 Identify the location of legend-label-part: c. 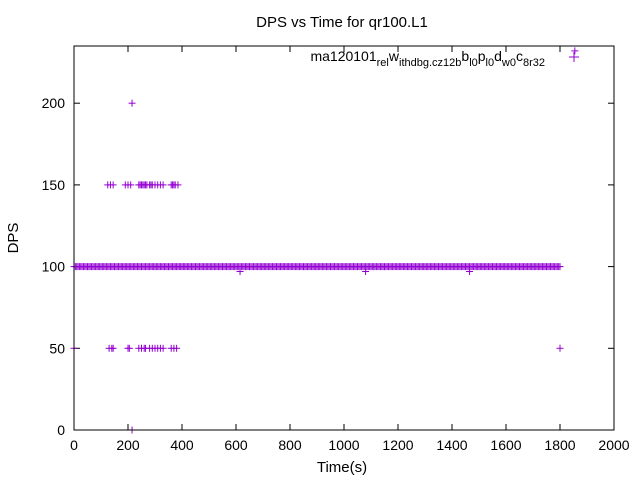
(519, 56).